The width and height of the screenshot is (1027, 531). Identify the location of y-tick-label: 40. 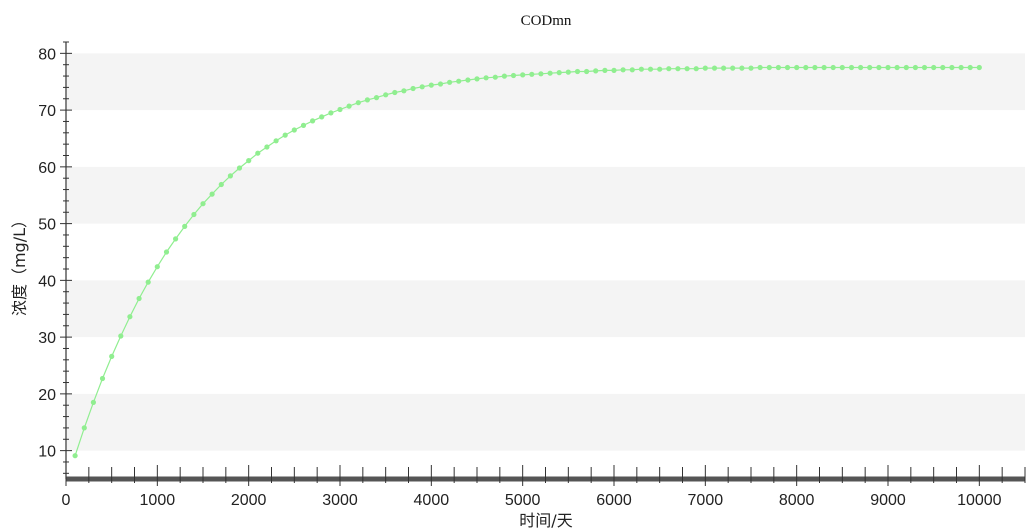
(47, 281).